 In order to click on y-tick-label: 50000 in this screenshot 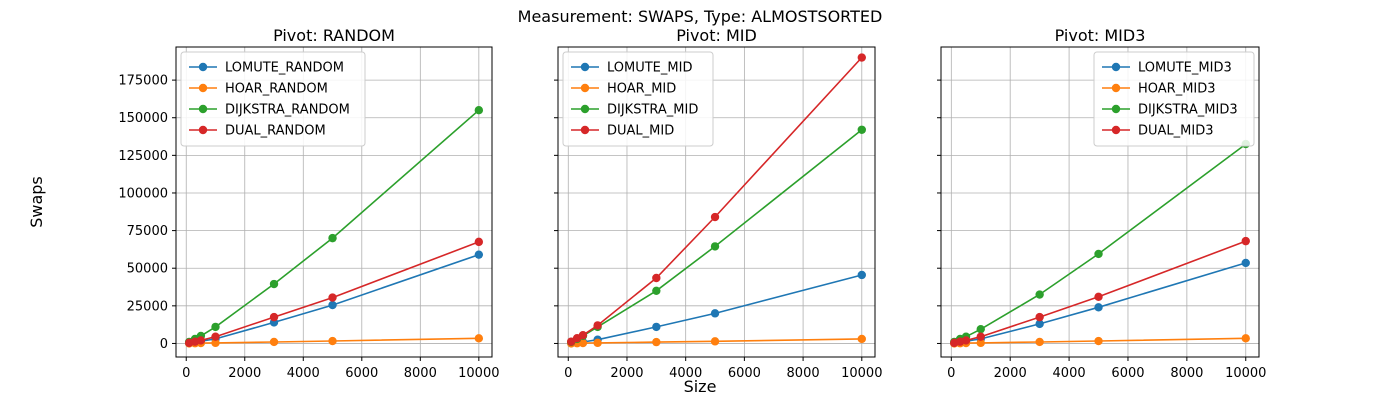, I will do `click(147, 269)`.